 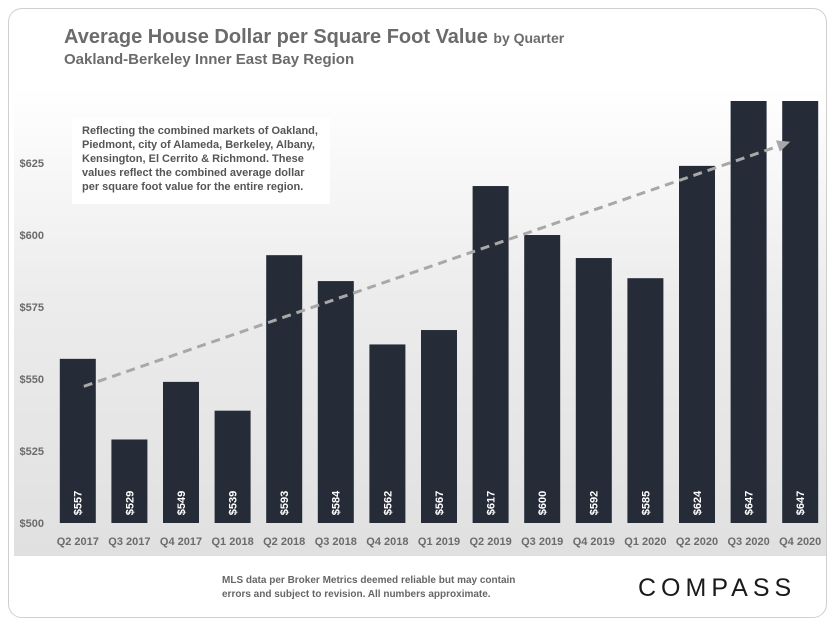 What do you see at coordinates (284, 542) in the screenshot?
I see `x-tick-label: Q2 2018` at bounding box center [284, 542].